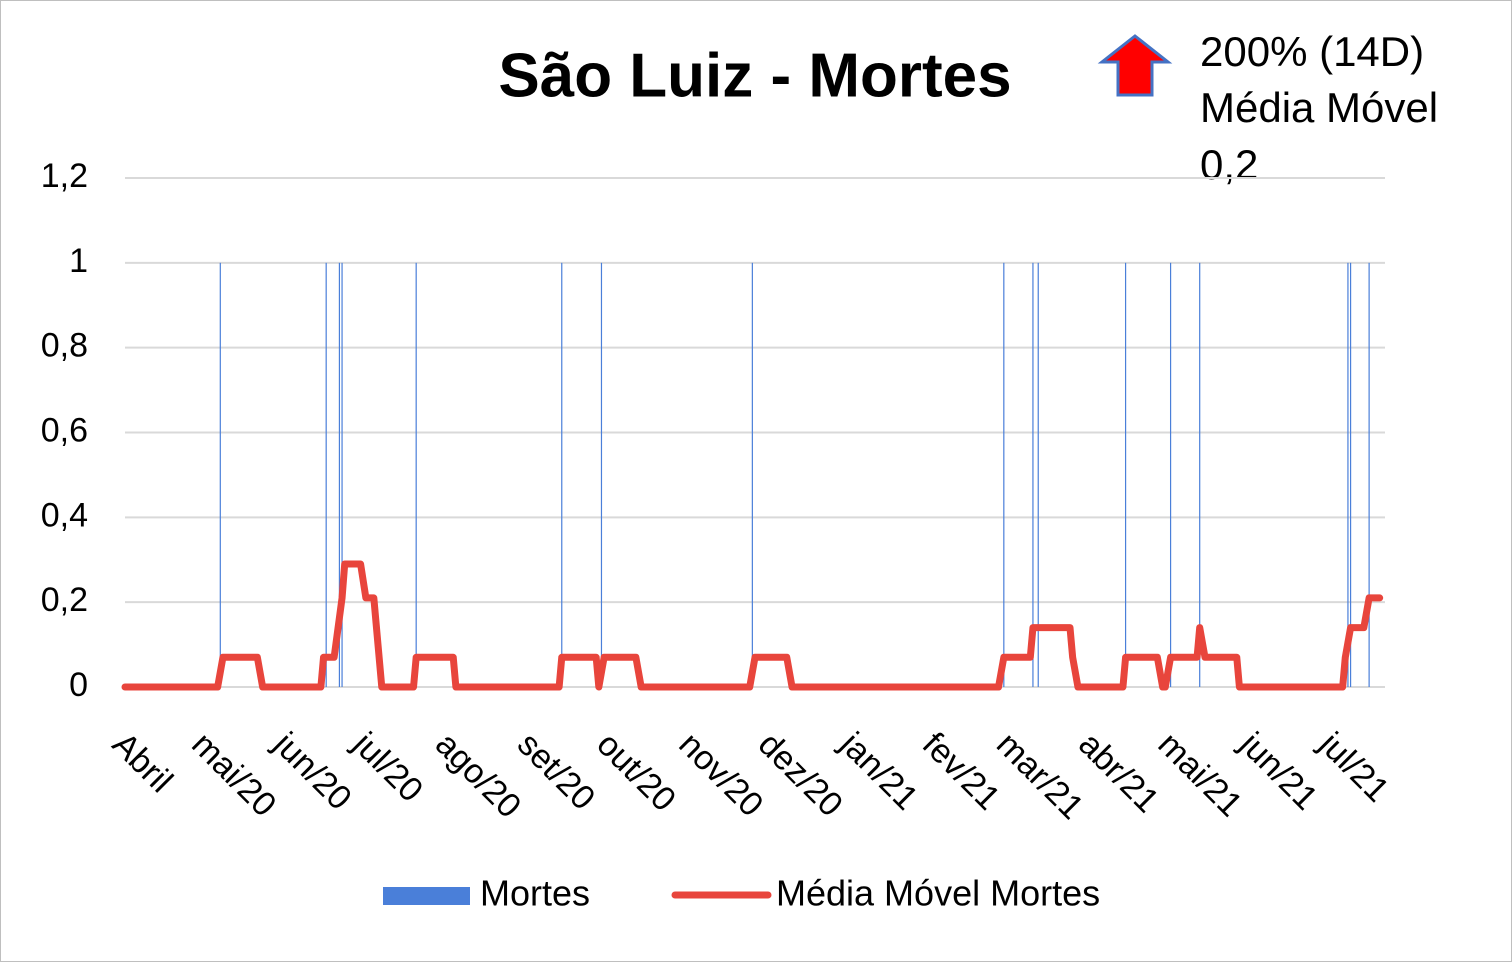  I want to click on y-tick-label: 1, so click(78, 261).